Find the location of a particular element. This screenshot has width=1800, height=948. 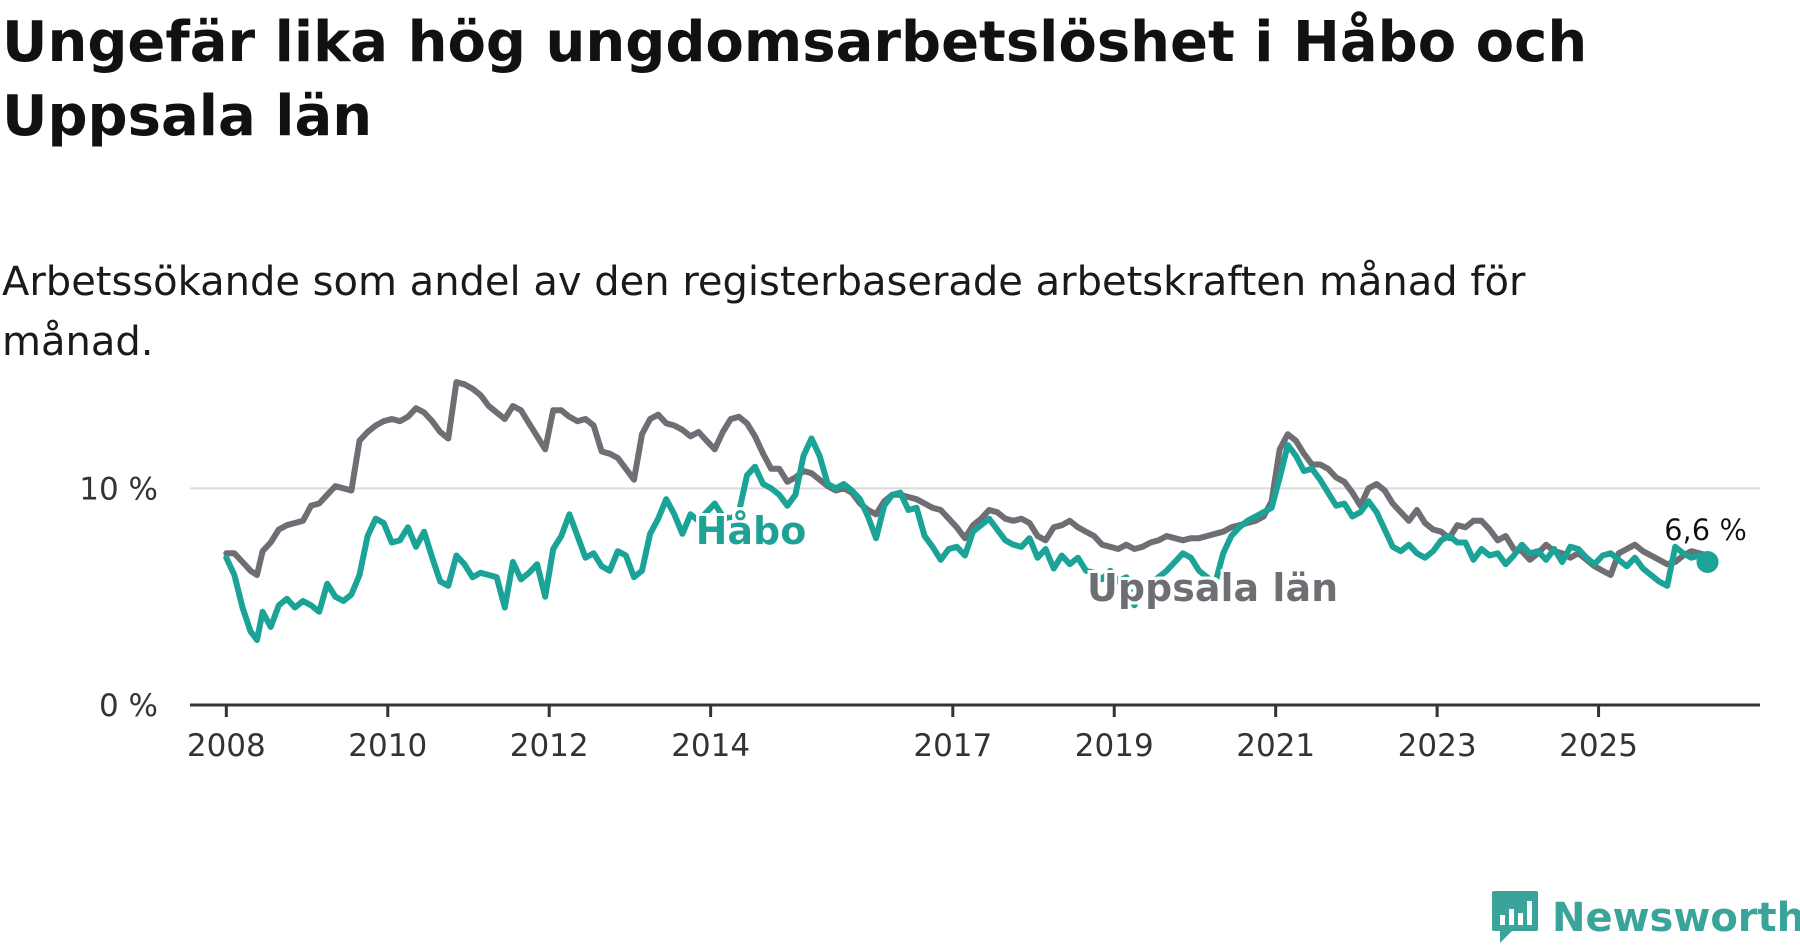

newsworthy-chart-icon is located at coordinates (1515, 917).